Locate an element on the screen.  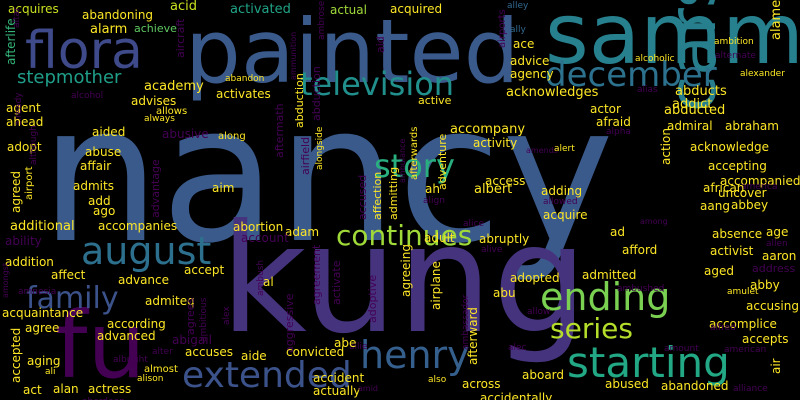
cloud-word: alert is located at coordinates (564, 149).